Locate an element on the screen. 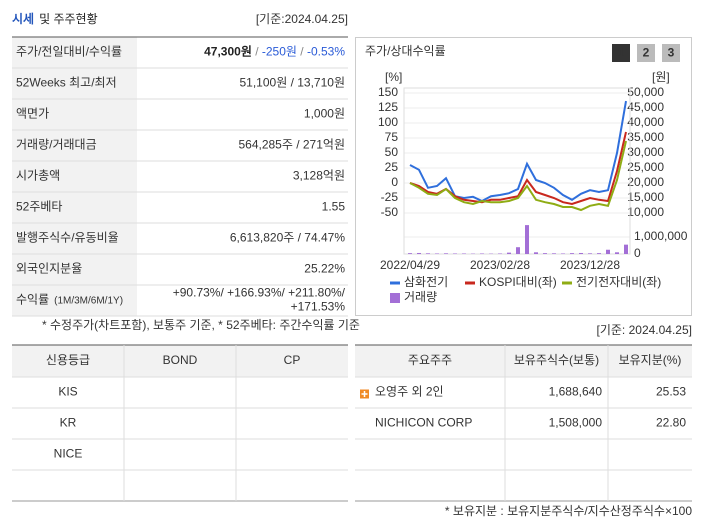 The height and width of the screenshot is (525, 702). row-label: 시가총액 is located at coordinates (38, 176).